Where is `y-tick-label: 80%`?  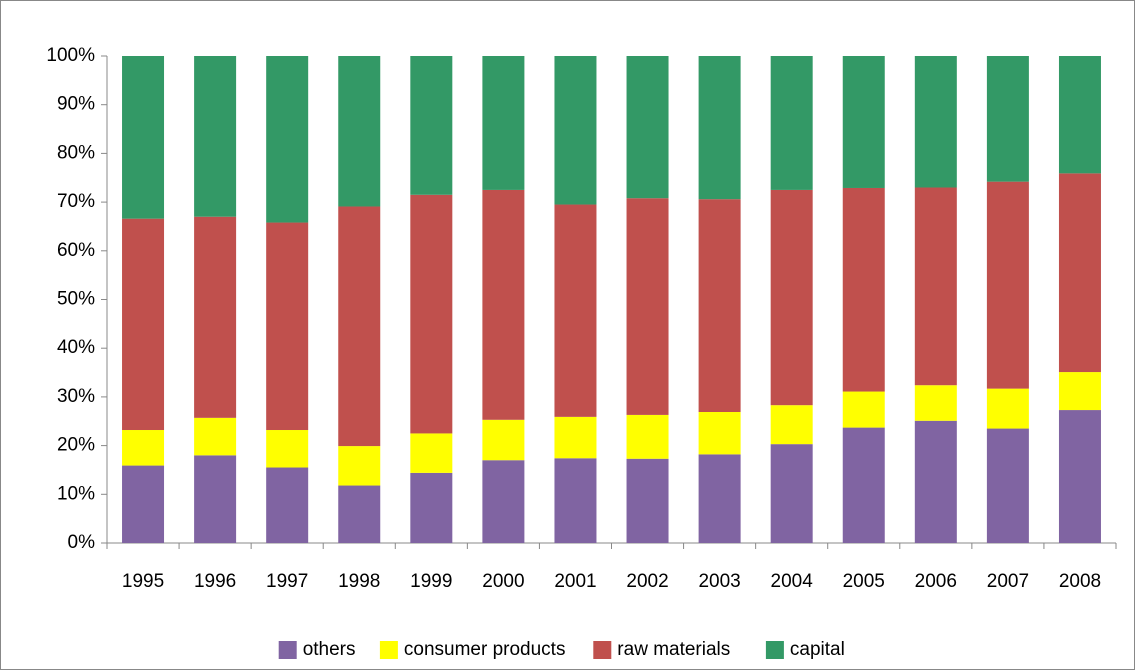
y-tick-label: 80% is located at coordinates (76, 152).